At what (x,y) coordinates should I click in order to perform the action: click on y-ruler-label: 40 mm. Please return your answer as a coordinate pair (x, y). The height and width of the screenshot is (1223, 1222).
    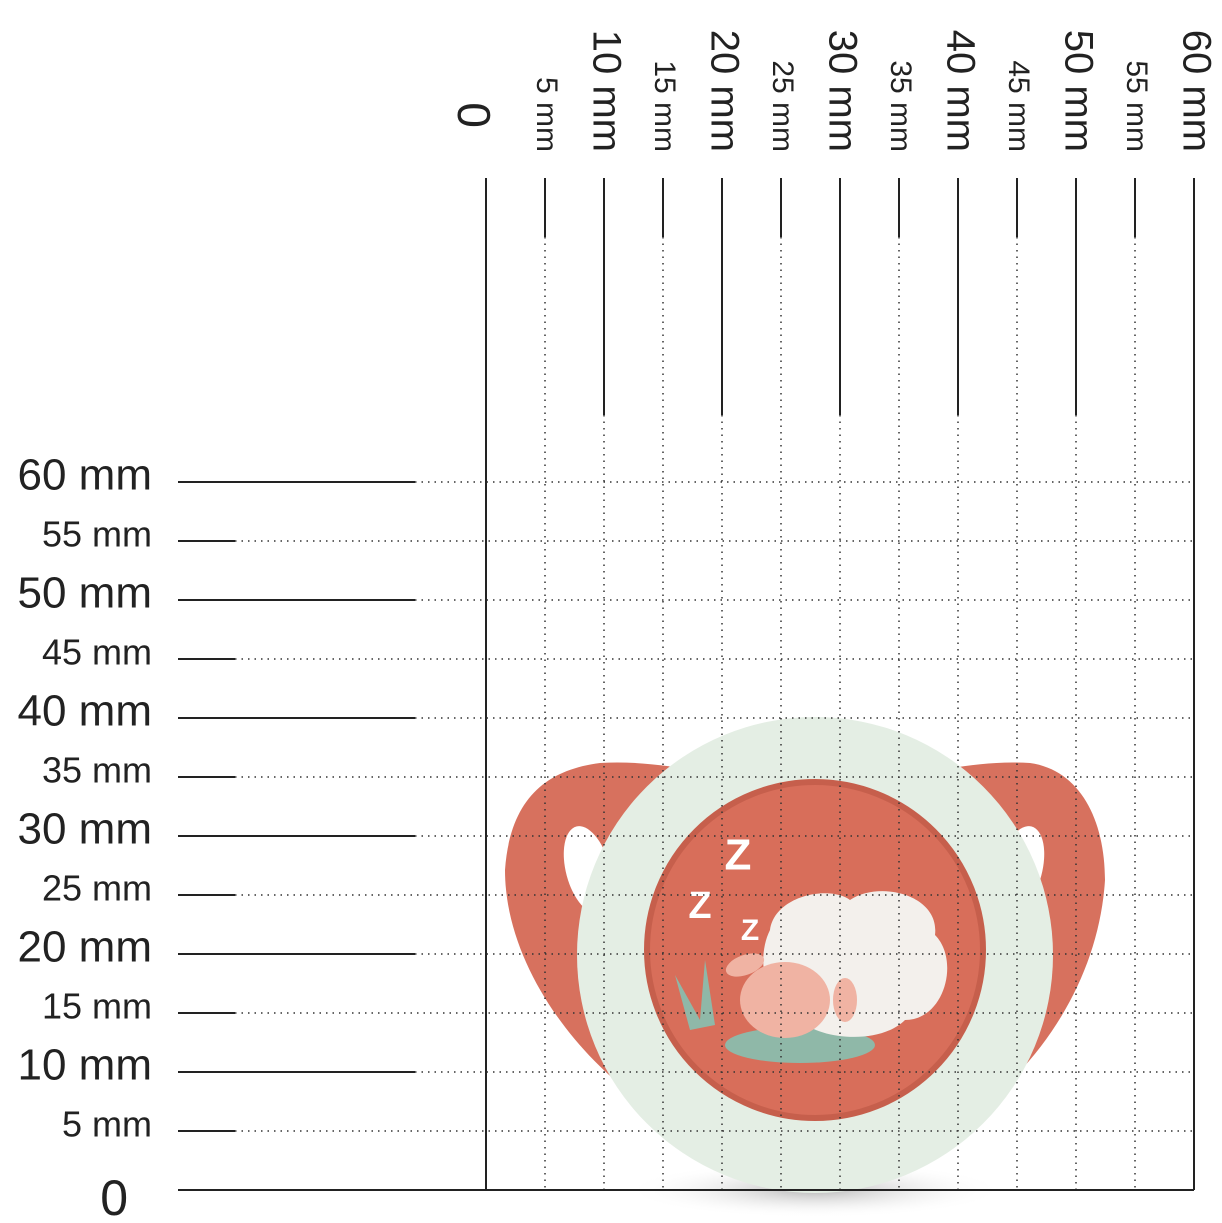
    Looking at the image, I should click on (85, 711).